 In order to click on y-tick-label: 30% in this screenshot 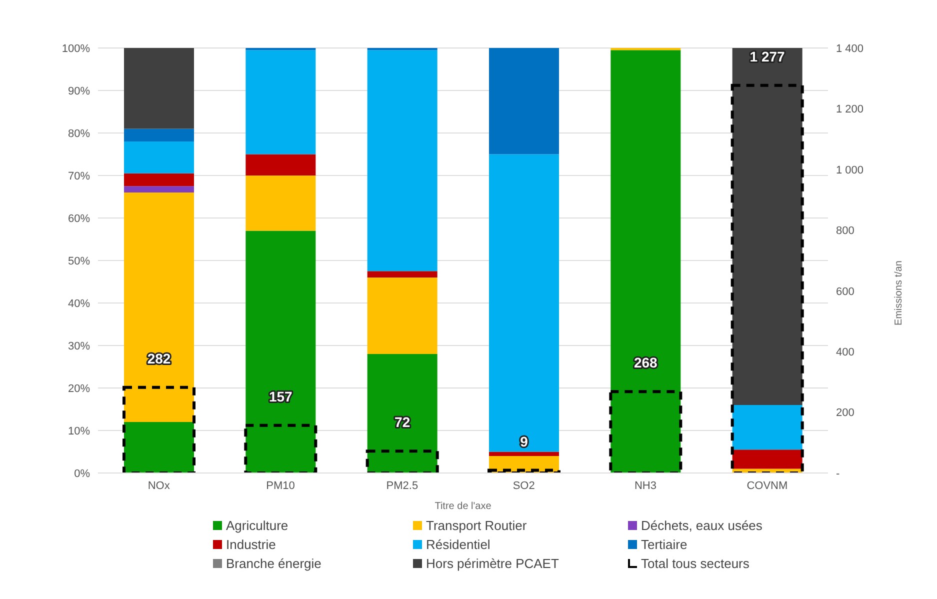, I will do `click(79, 346)`.